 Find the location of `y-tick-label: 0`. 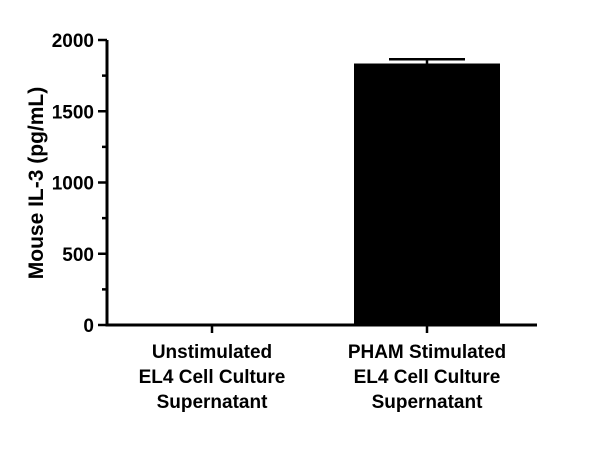

y-tick-label: 0 is located at coordinates (88, 326).